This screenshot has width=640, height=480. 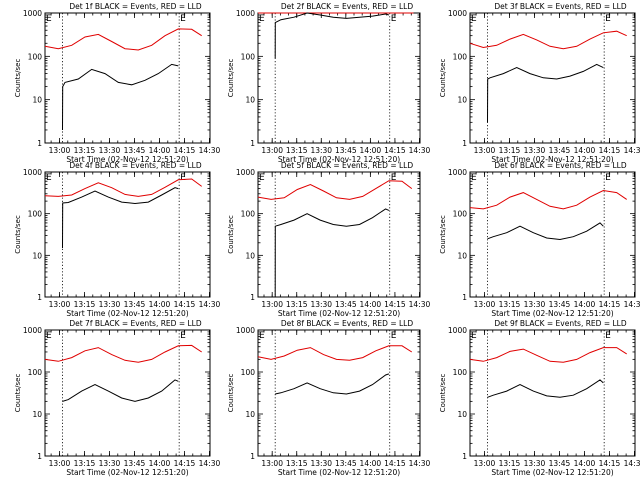 What do you see at coordinates (347, 6) in the screenshot?
I see `chart-title: Det 2f BLACK = Events, RED = LLD` at bounding box center [347, 6].